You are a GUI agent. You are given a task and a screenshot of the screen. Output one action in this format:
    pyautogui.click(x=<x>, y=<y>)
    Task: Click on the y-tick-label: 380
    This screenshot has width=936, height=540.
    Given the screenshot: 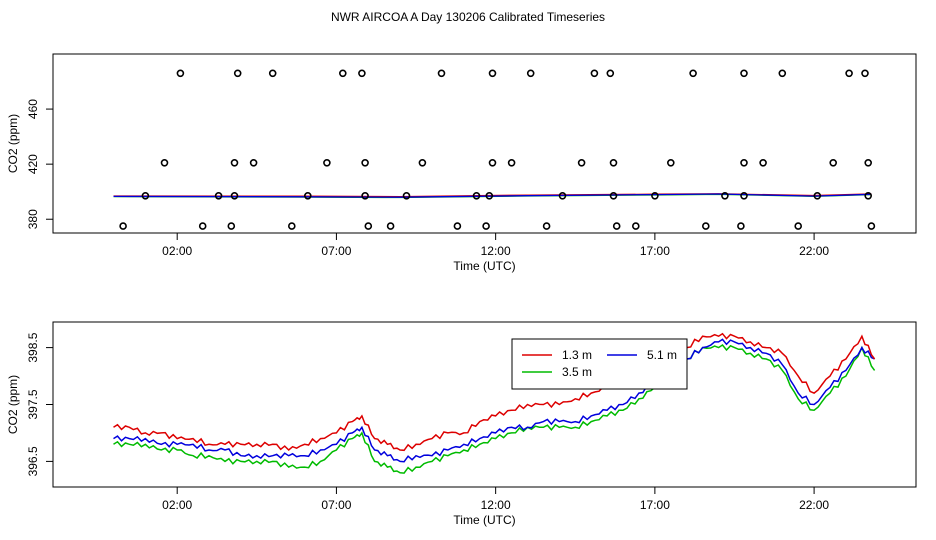 What is the action you would take?
    pyautogui.click(x=33, y=219)
    